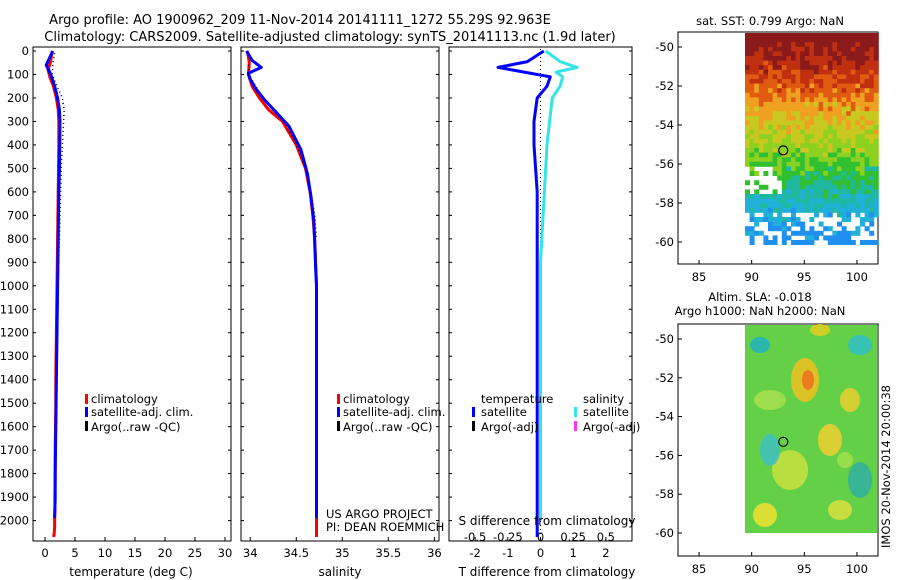  I want to click on depth-tick-label: 1200, so click(14, 333).